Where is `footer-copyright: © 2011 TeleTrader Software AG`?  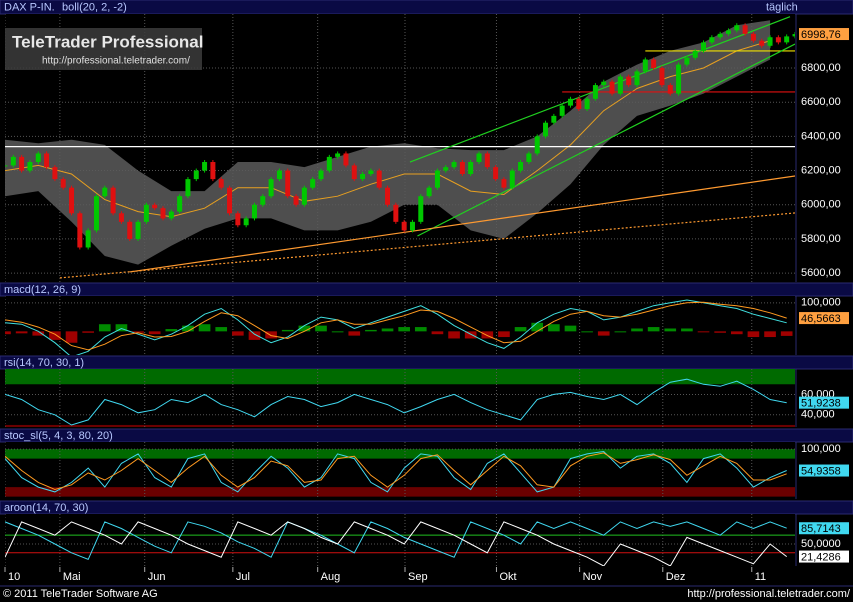 footer-copyright: © 2011 TeleTrader Software AG is located at coordinates (80, 594).